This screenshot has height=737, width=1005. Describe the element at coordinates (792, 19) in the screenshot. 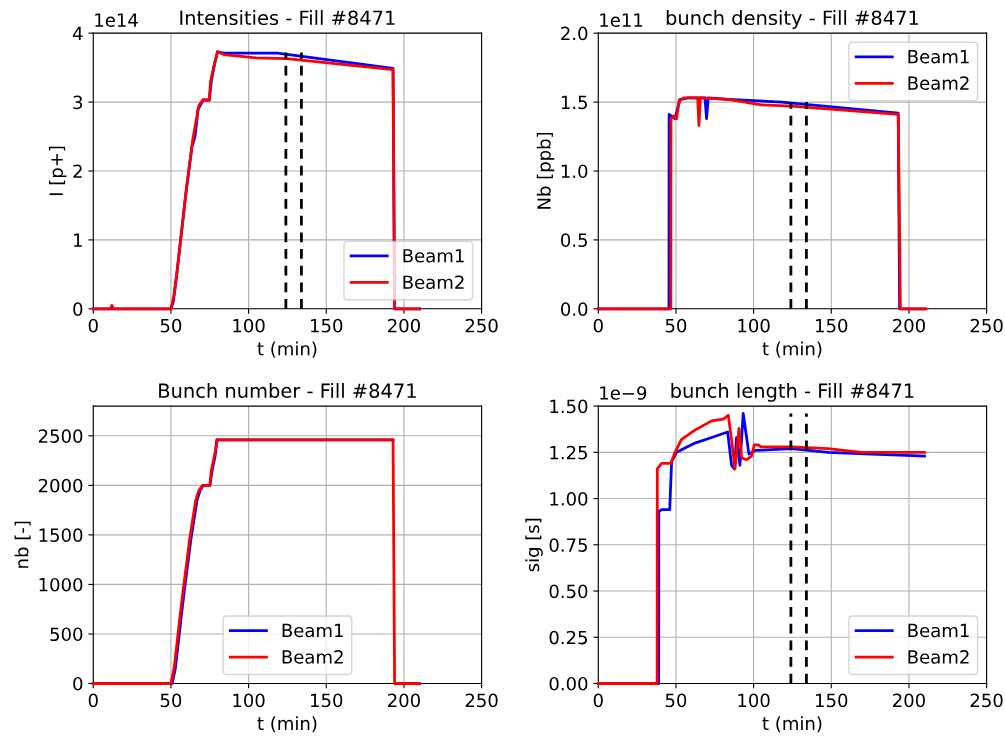

I see `chart-title: bunch density - Fill #8471` at that location.